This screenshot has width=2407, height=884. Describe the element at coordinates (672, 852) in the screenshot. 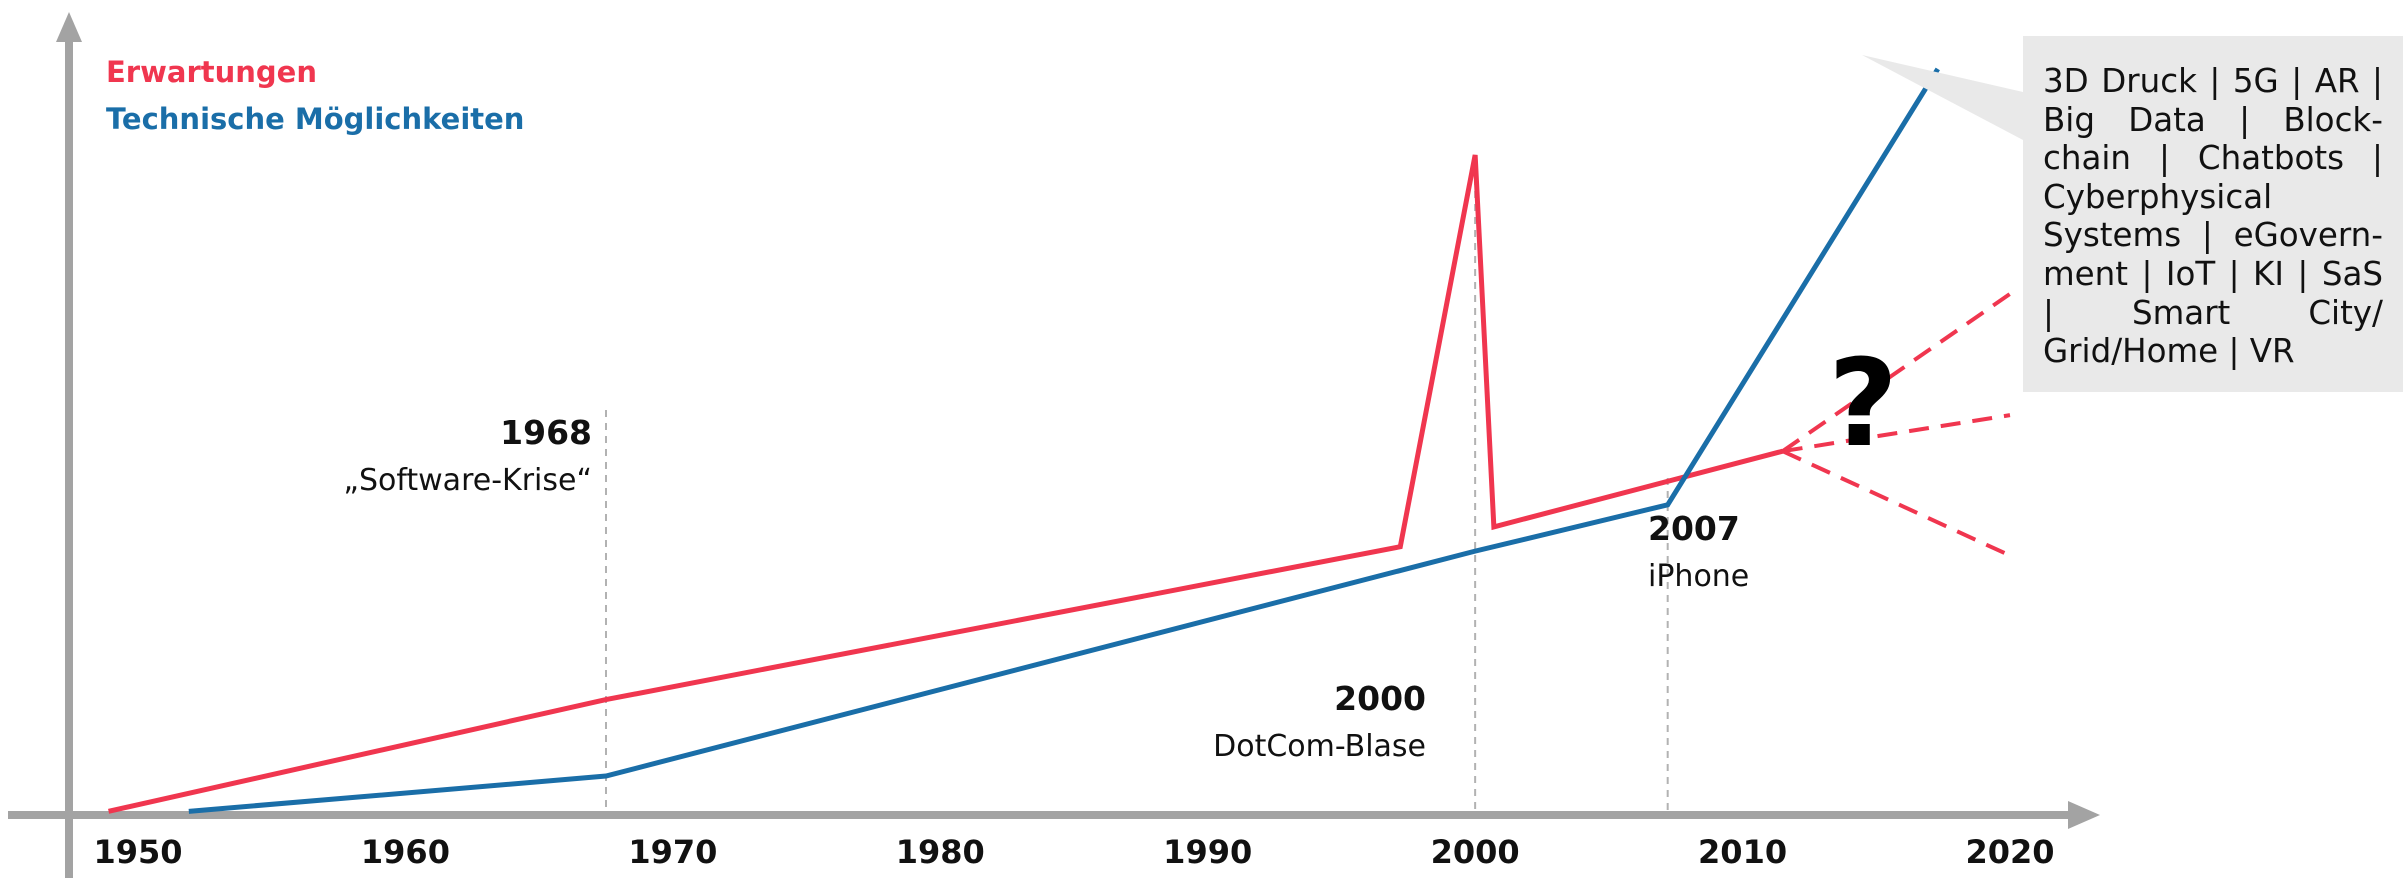

I see `x-tick-label: 1970` at that location.